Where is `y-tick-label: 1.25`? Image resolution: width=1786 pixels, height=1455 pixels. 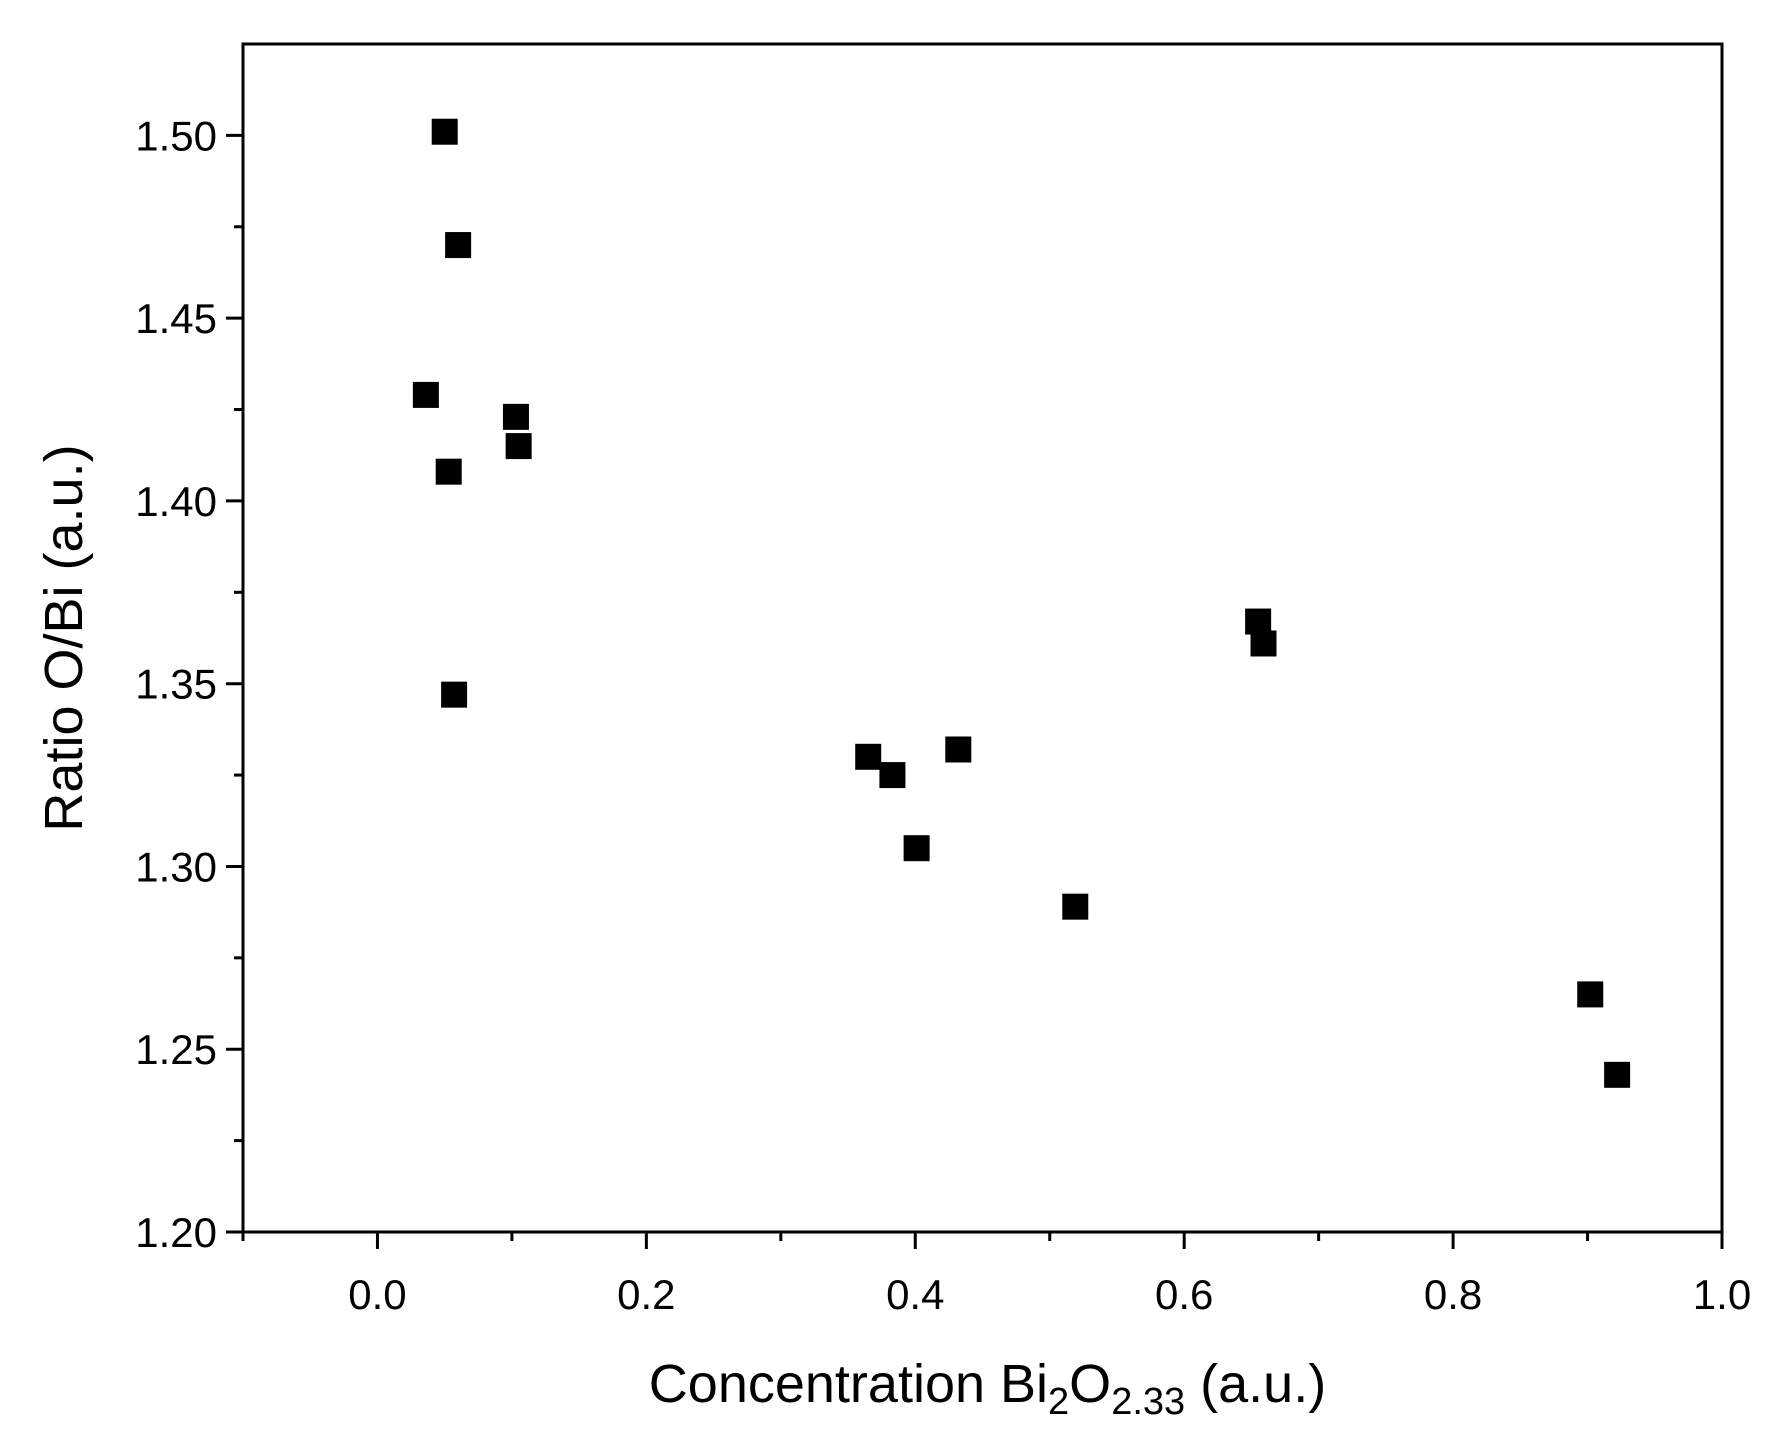 y-tick-label: 1.25 is located at coordinates (176, 1049).